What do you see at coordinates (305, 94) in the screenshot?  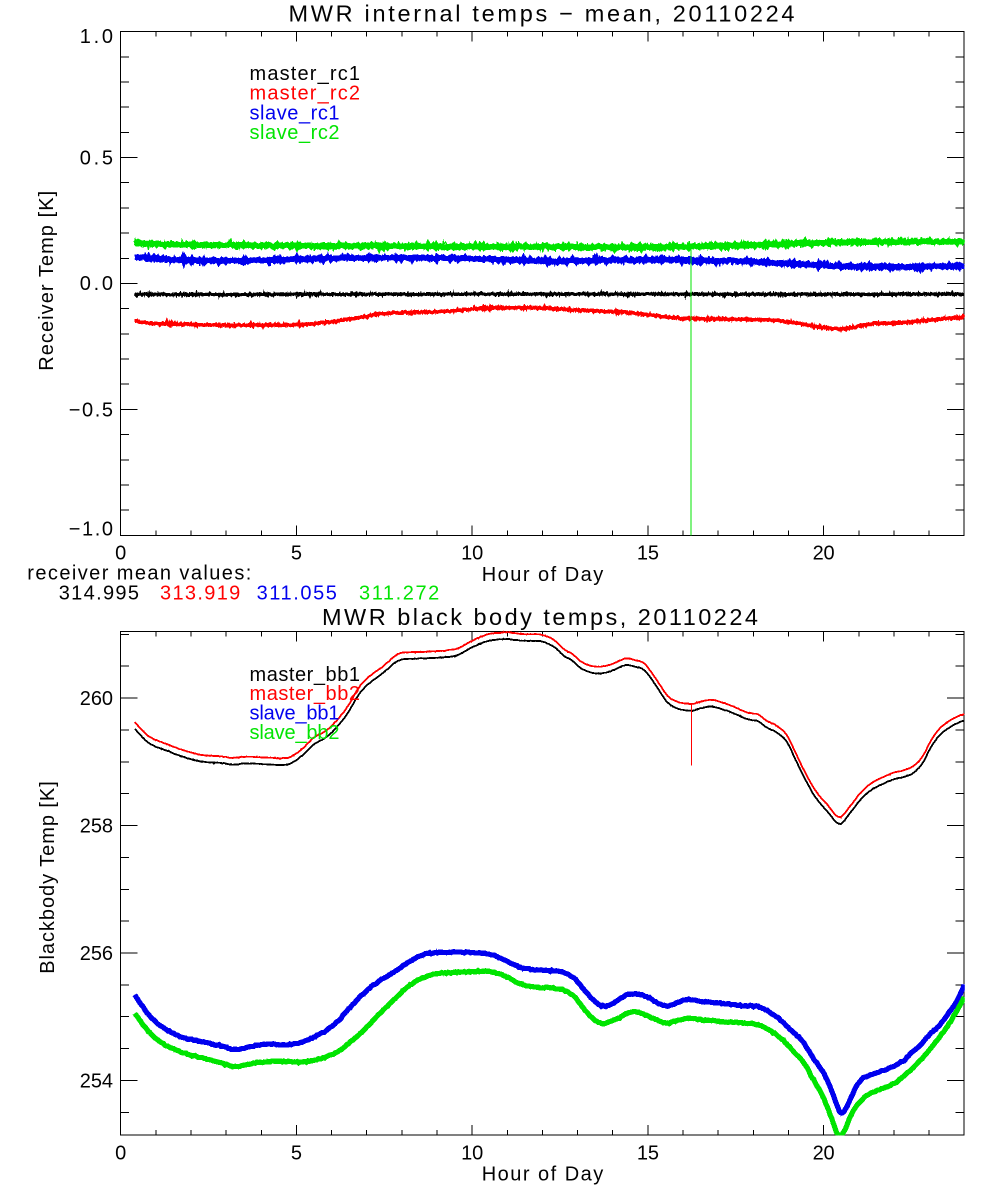 I see `svg-text: master_rc2` at bounding box center [305, 94].